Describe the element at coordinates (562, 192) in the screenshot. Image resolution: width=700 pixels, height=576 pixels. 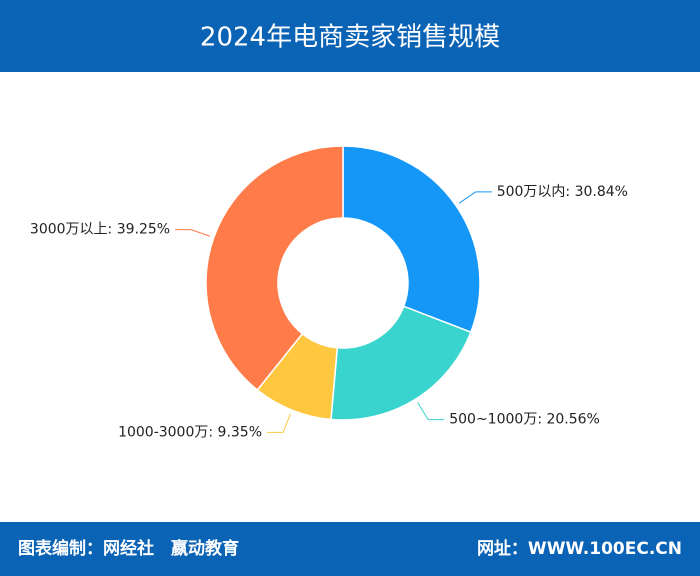
I see `data-label: 500万以内: 30.84%` at that location.